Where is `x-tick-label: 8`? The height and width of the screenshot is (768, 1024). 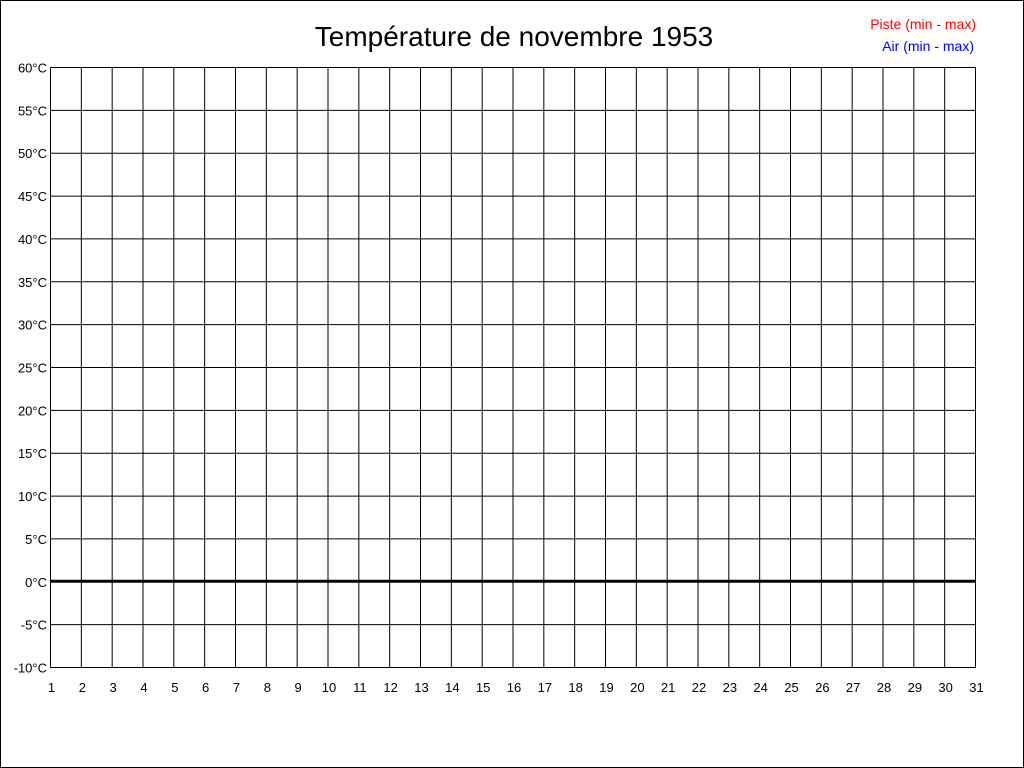
x-tick-label: 8 is located at coordinates (267, 687).